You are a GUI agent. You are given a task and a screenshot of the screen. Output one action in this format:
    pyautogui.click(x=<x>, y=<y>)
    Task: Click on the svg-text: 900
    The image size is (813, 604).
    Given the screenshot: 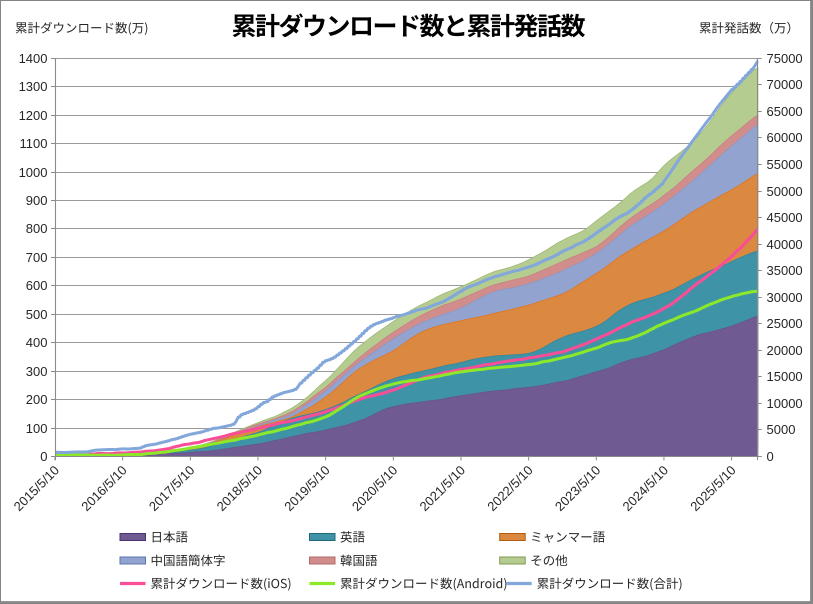 What is the action you would take?
    pyautogui.click(x=37, y=200)
    